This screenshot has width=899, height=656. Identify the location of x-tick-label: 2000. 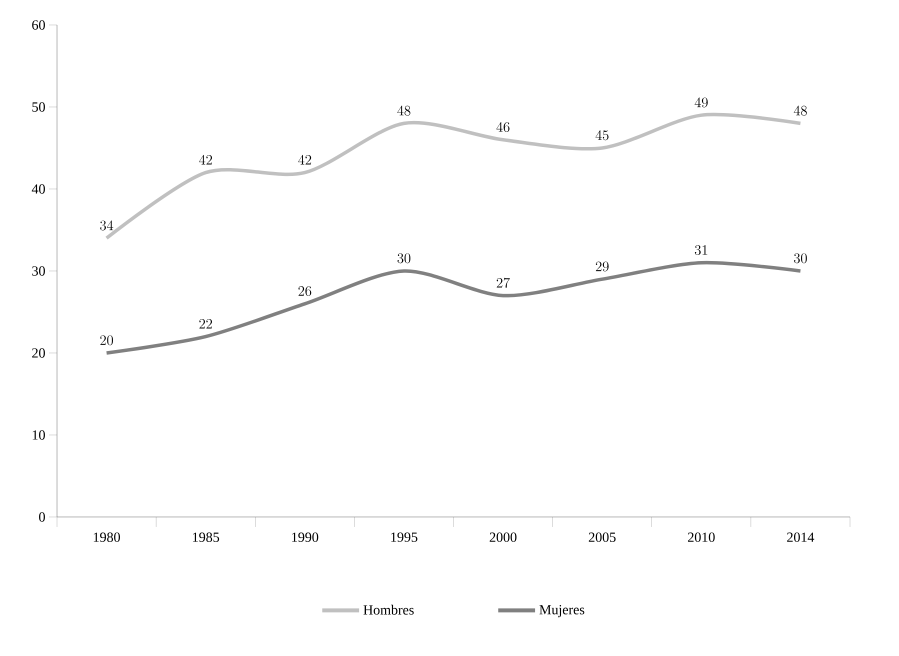
(503, 537).